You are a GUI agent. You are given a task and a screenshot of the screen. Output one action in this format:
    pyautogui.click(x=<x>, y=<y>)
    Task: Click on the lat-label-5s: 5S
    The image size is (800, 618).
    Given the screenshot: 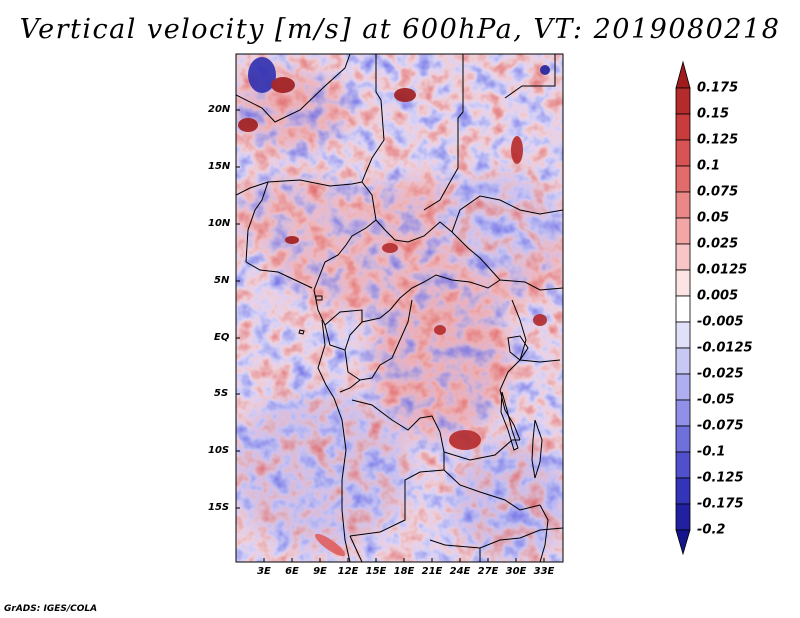 What is the action you would take?
    pyautogui.click(x=221, y=393)
    